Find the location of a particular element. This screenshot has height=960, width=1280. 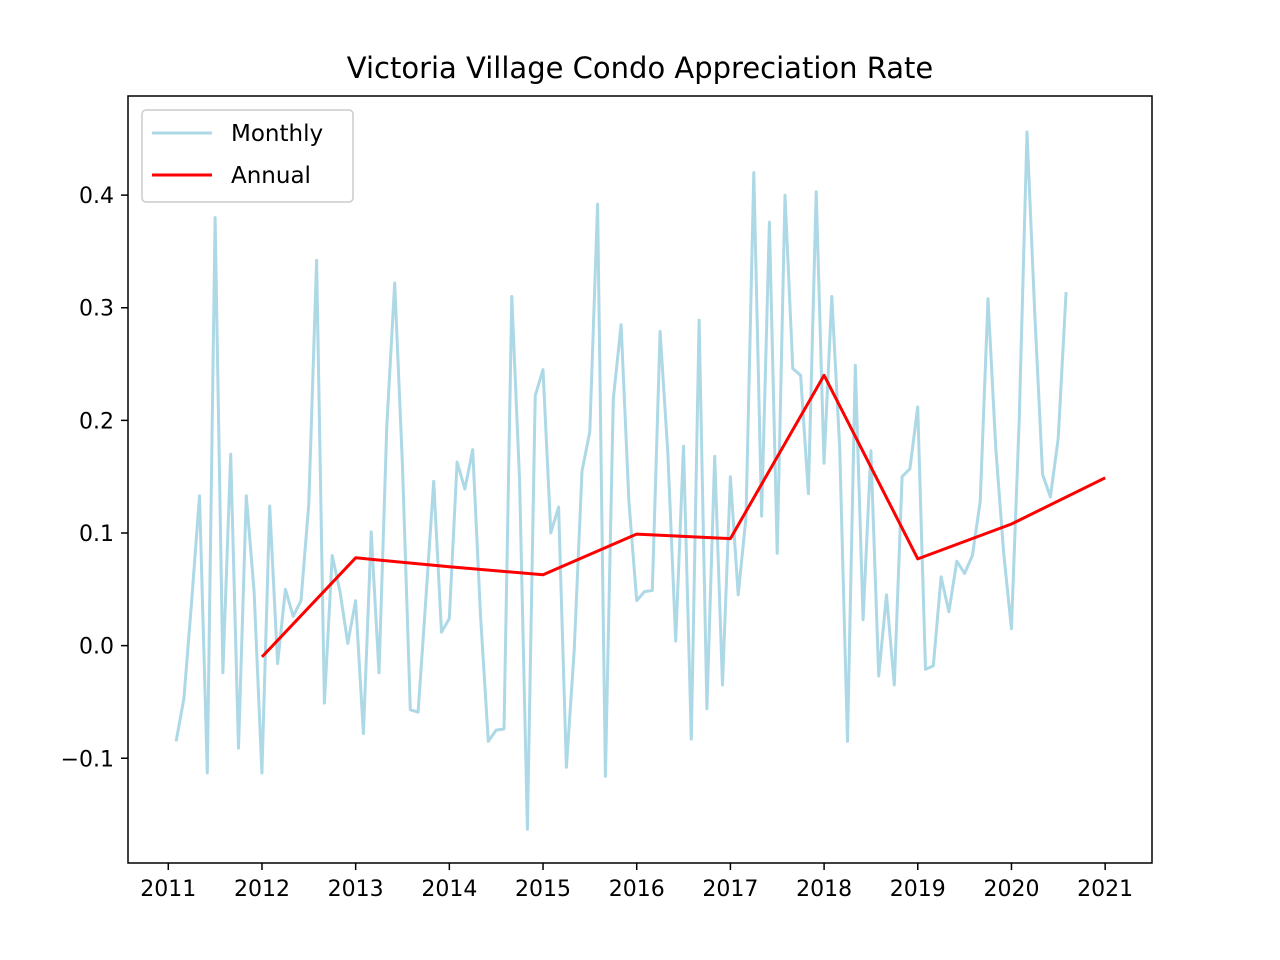

y-tick-label: −0.1 is located at coordinates (87, 759).